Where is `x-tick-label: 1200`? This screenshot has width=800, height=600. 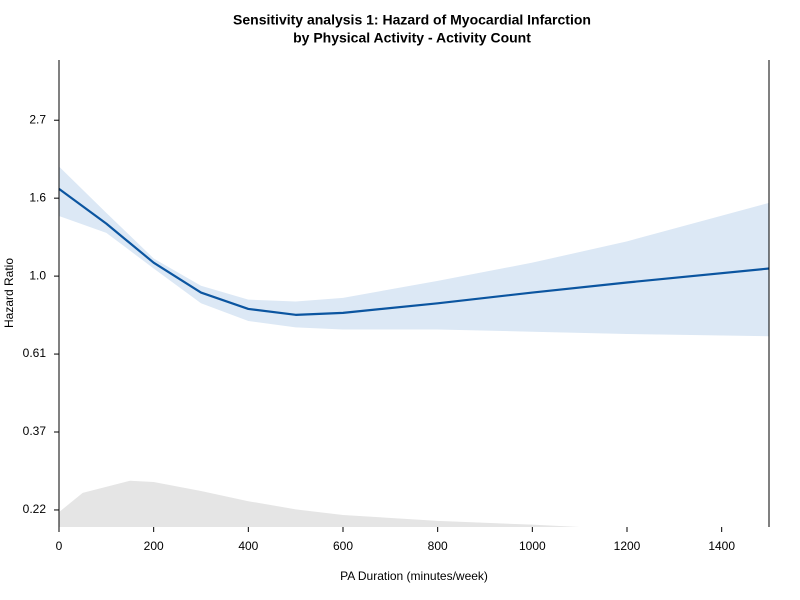
x-tick-label: 1200 is located at coordinates (627, 546).